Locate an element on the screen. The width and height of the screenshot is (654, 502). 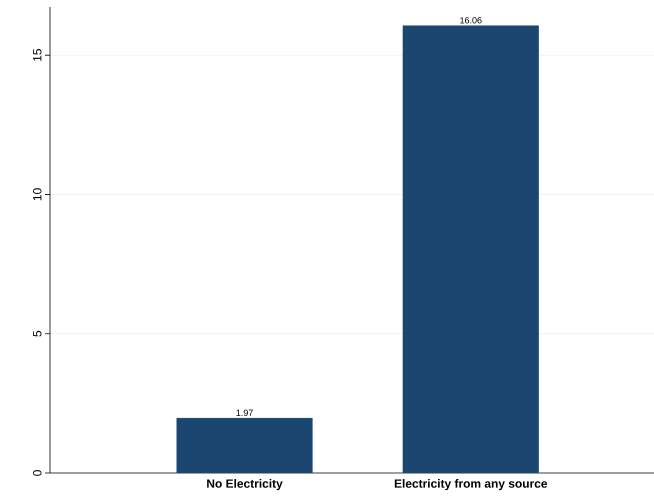
data-label: 16.06 is located at coordinates (471, 20).